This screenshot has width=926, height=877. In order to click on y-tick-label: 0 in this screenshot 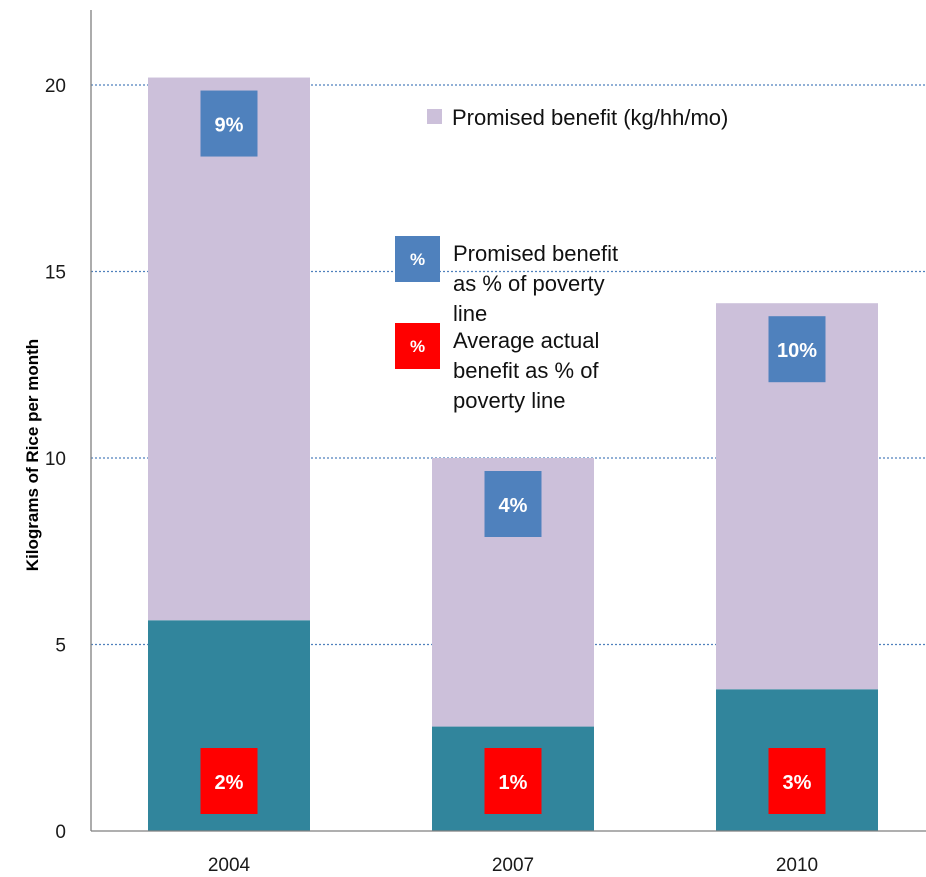, I will do `click(60, 832)`.